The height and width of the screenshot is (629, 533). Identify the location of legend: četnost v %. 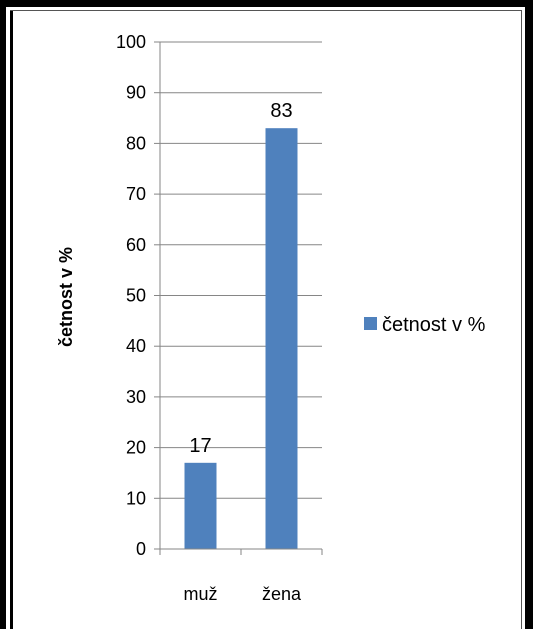
(425, 325).